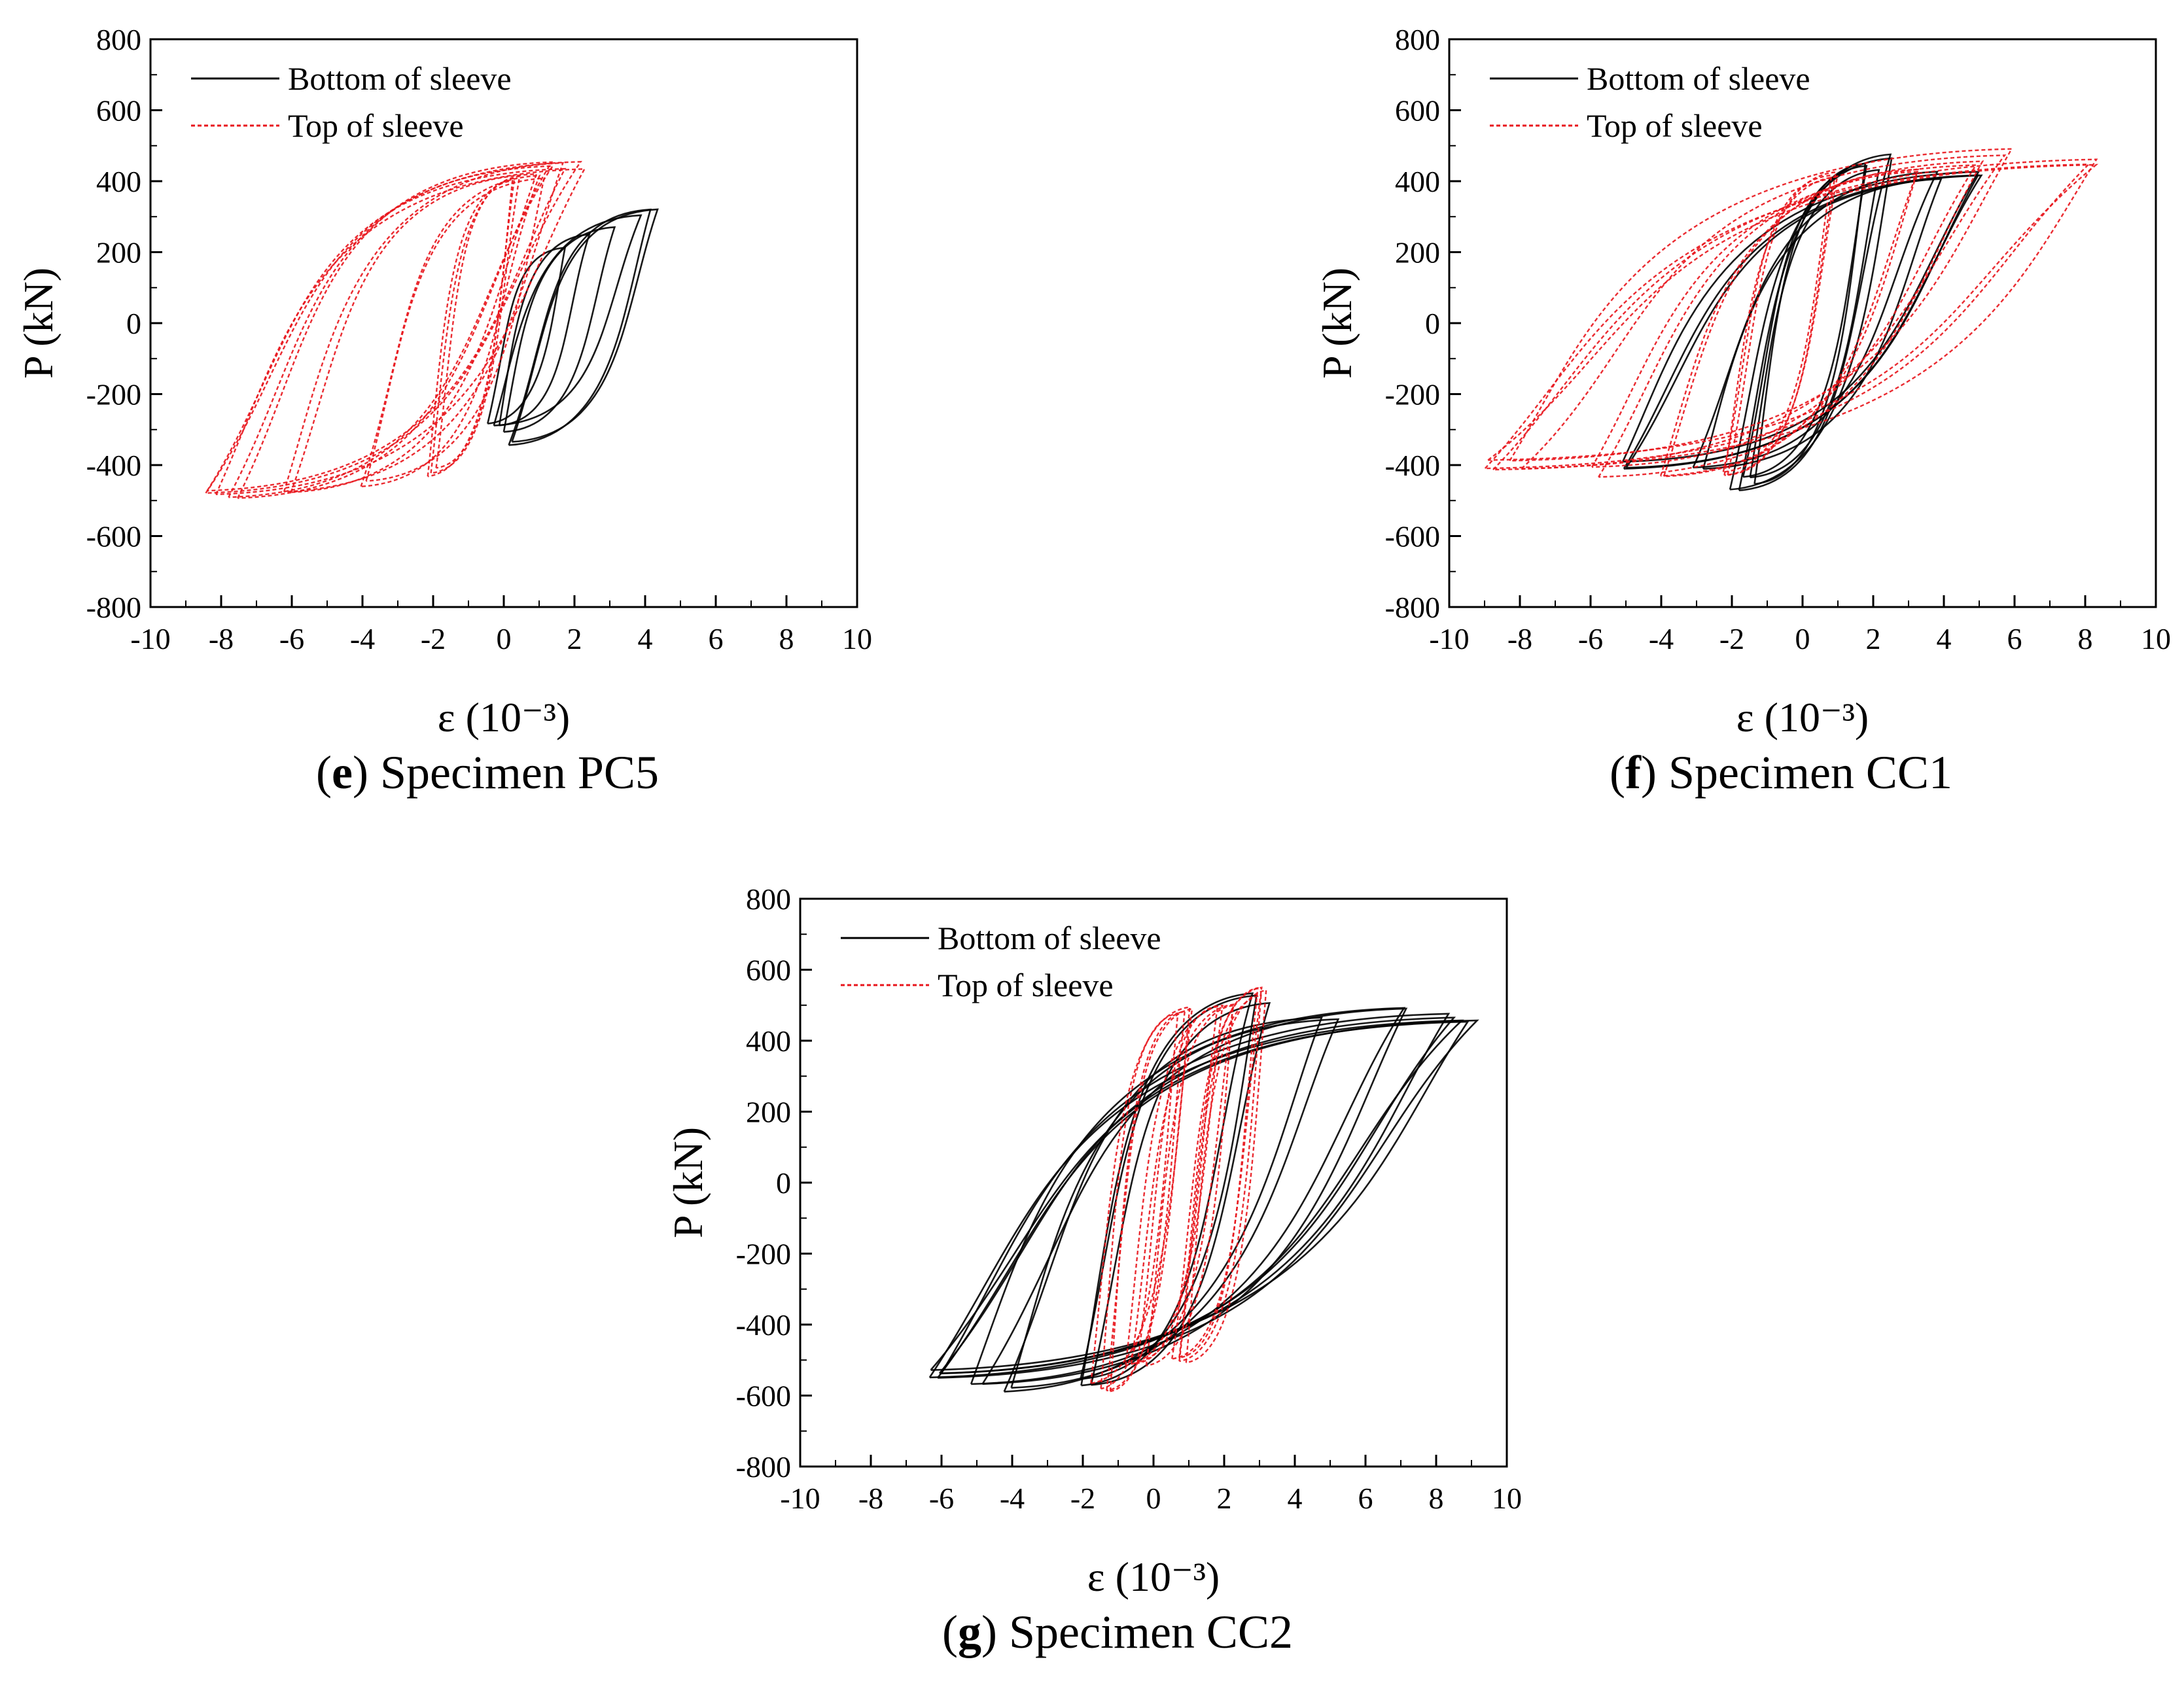  I want to click on caption-e: (e) Specimen PC5, so click(487, 772).